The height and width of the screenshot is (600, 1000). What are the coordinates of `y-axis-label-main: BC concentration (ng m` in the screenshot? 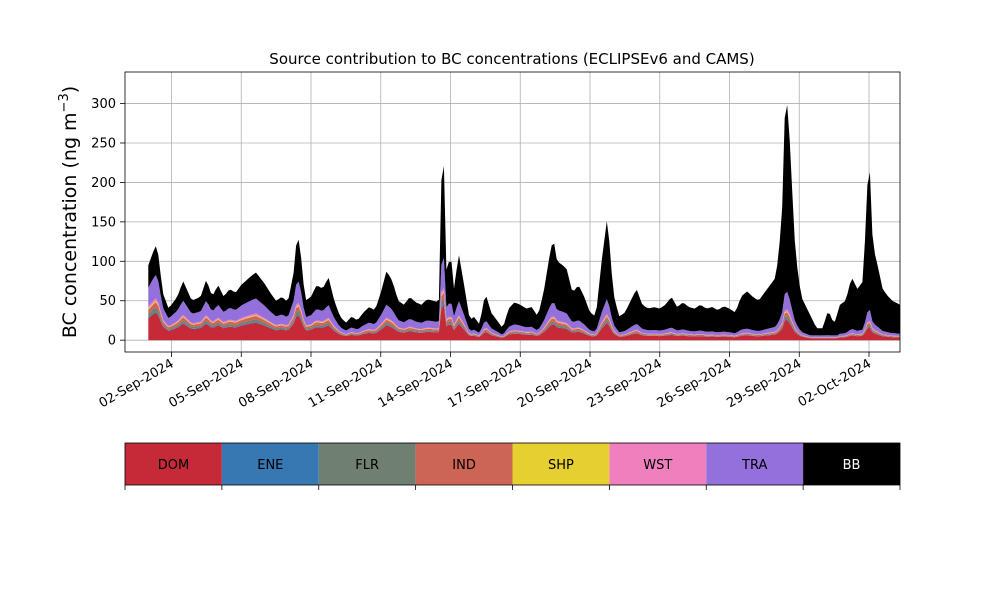 It's located at (70, 225).